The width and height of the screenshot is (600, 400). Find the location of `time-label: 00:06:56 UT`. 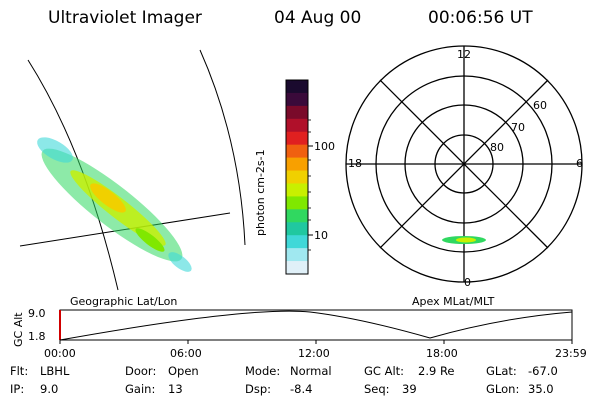

time-label: 00:06:56 UT is located at coordinates (480, 18).